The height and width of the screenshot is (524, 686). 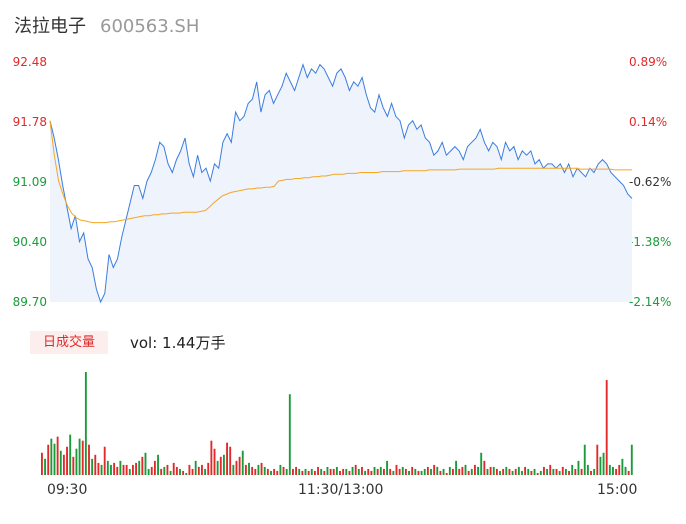 I want to click on y-tick-0: 92.48, so click(x=29, y=62).